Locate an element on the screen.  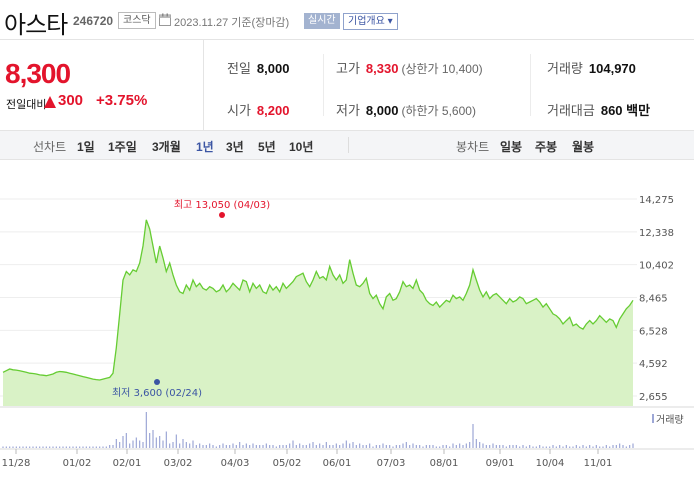
high-marker is located at coordinates (222, 215).